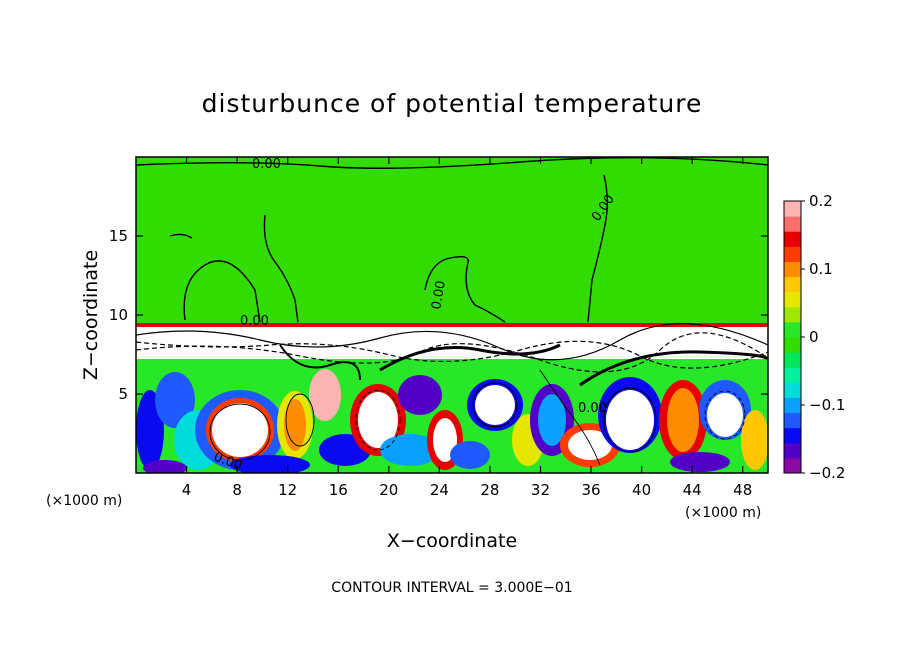 This screenshot has width=904, height=654. Describe the element at coordinates (723, 513) in the screenshot. I see `x-unit-right: (×1000 m)` at that location.